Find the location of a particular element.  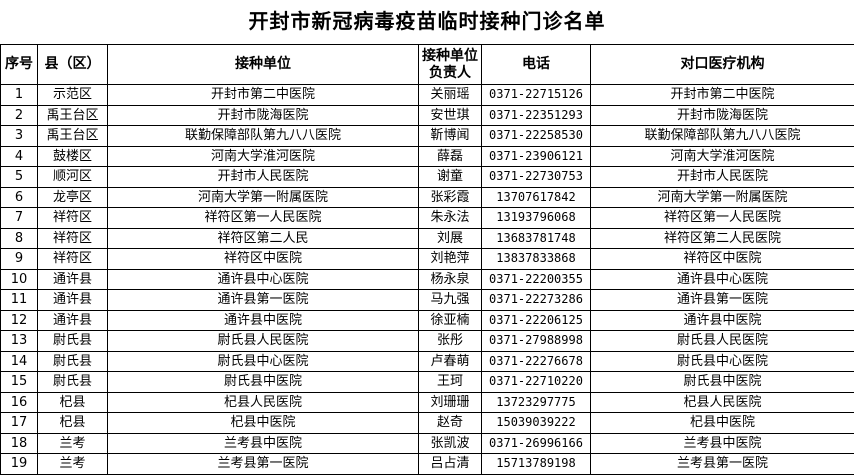

cell-index: 10 is located at coordinates (19, 279).